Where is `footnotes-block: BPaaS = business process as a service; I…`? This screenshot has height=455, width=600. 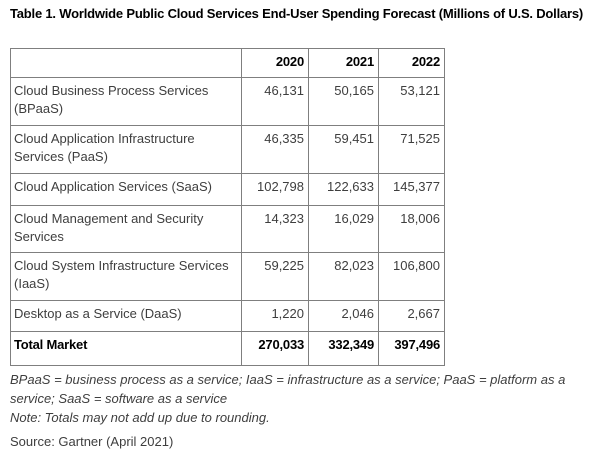 footnotes-block: BPaaS = business process as a service; I… is located at coordinates (304, 398).